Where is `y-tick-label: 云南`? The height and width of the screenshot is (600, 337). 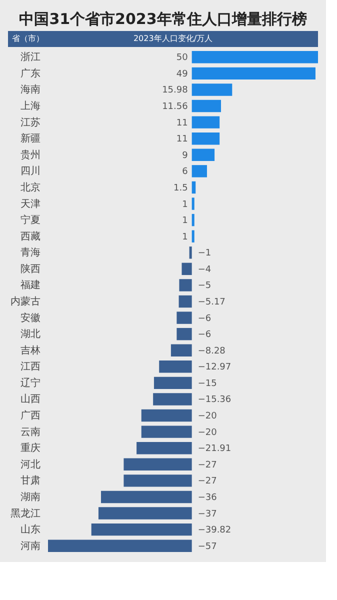 y-tick-label: 云南 is located at coordinates (30, 432).